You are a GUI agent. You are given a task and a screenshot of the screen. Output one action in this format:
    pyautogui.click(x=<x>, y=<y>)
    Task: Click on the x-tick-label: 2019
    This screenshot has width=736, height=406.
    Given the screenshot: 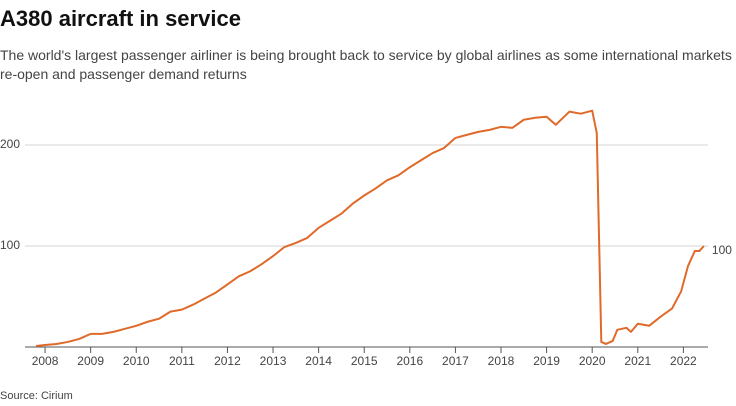 What is the action you would take?
    pyautogui.click(x=546, y=361)
    